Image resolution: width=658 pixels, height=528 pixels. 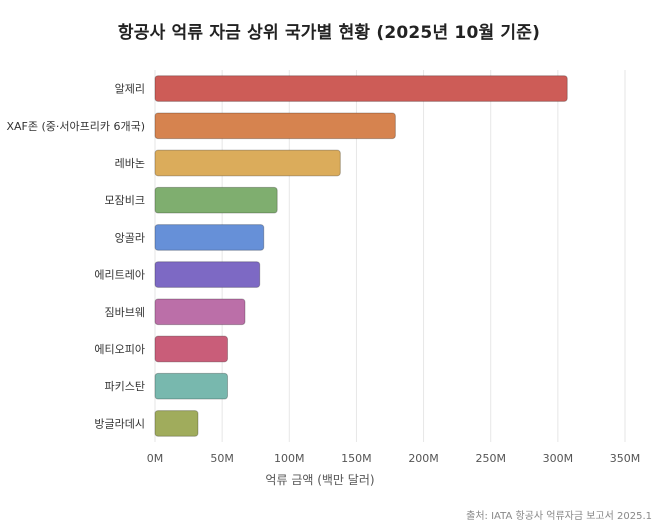 I want to click on category-label: 알제리, so click(x=130, y=89).